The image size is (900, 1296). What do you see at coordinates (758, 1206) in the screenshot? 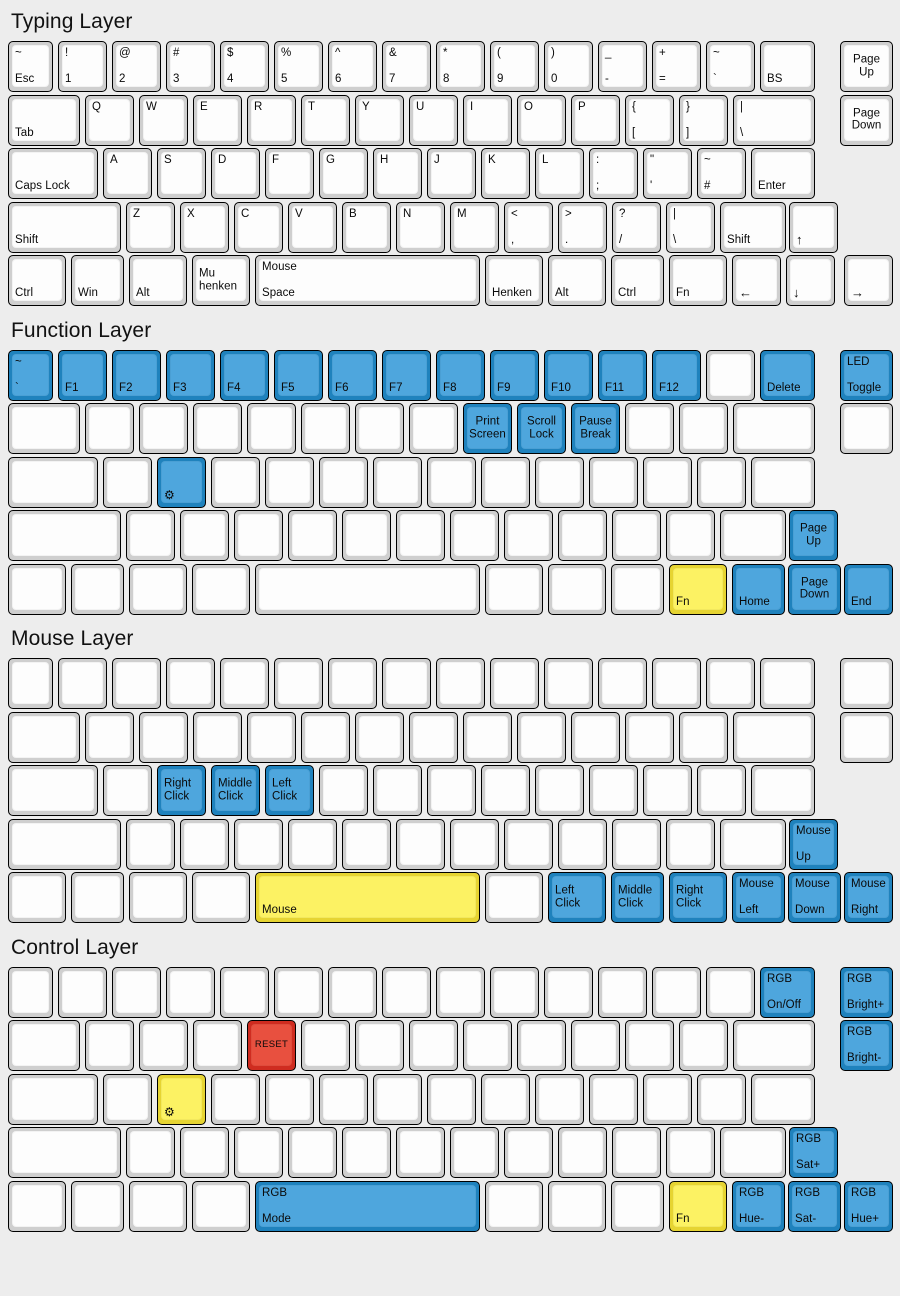
I see `key-rgb-hue-down: RGB Hue-` at bounding box center [758, 1206].